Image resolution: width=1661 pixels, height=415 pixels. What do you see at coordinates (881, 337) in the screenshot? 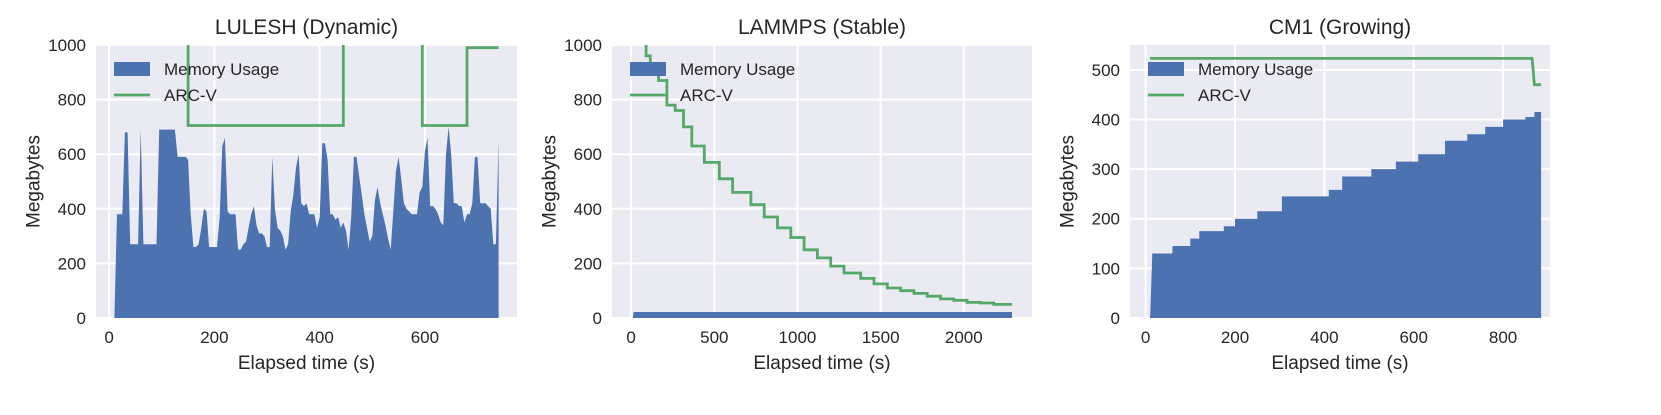
I see `x-tick-label: 1500` at bounding box center [881, 337].